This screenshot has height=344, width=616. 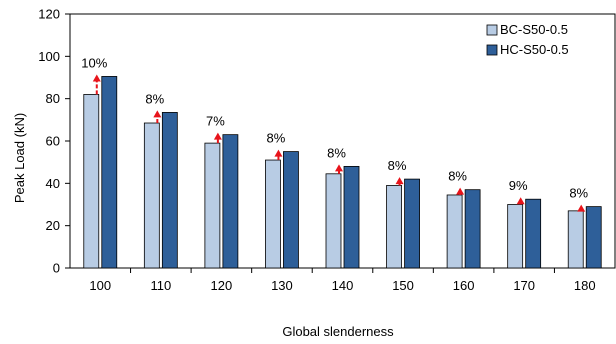 I want to click on improvement-label: 10%, so click(x=94, y=62).